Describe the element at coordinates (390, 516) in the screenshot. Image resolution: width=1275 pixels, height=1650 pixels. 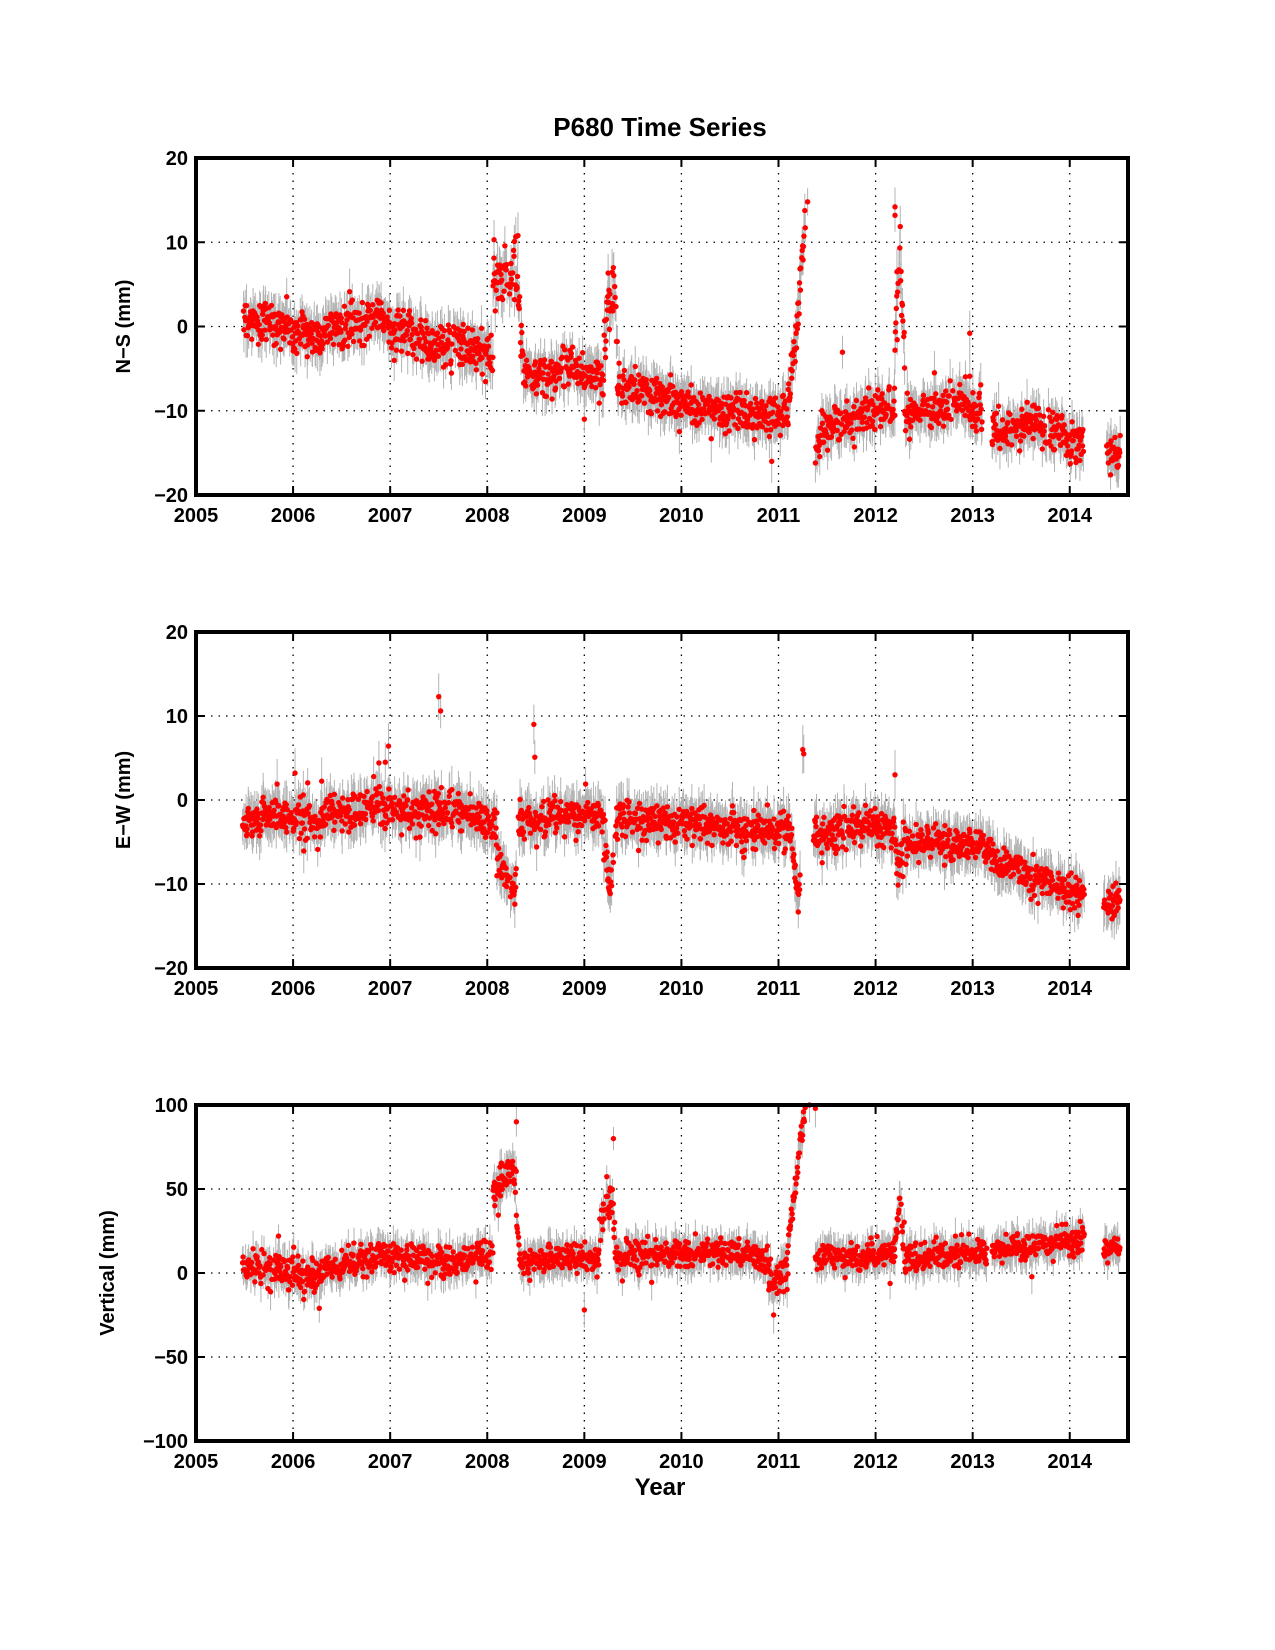
I see `x-tick-label: 2007` at that location.